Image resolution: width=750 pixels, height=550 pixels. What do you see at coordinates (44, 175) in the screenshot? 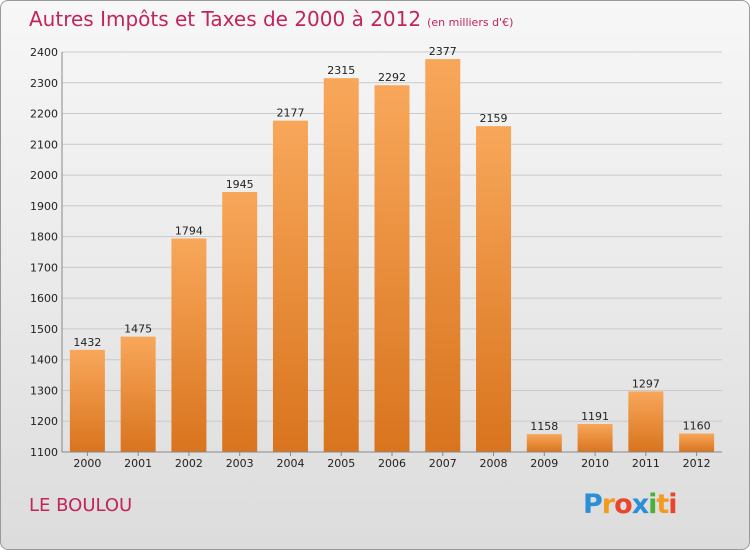
I see `y-tick-label: 2000` at bounding box center [44, 175].